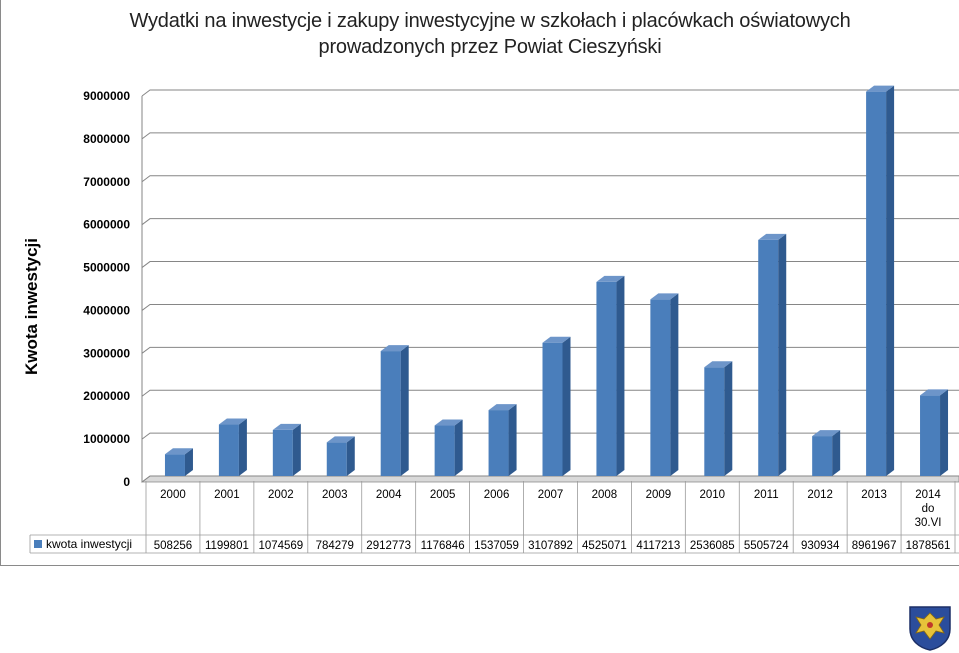  What do you see at coordinates (766, 495) in the screenshot?
I see `x-tick-label: 2011` at bounding box center [766, 495].